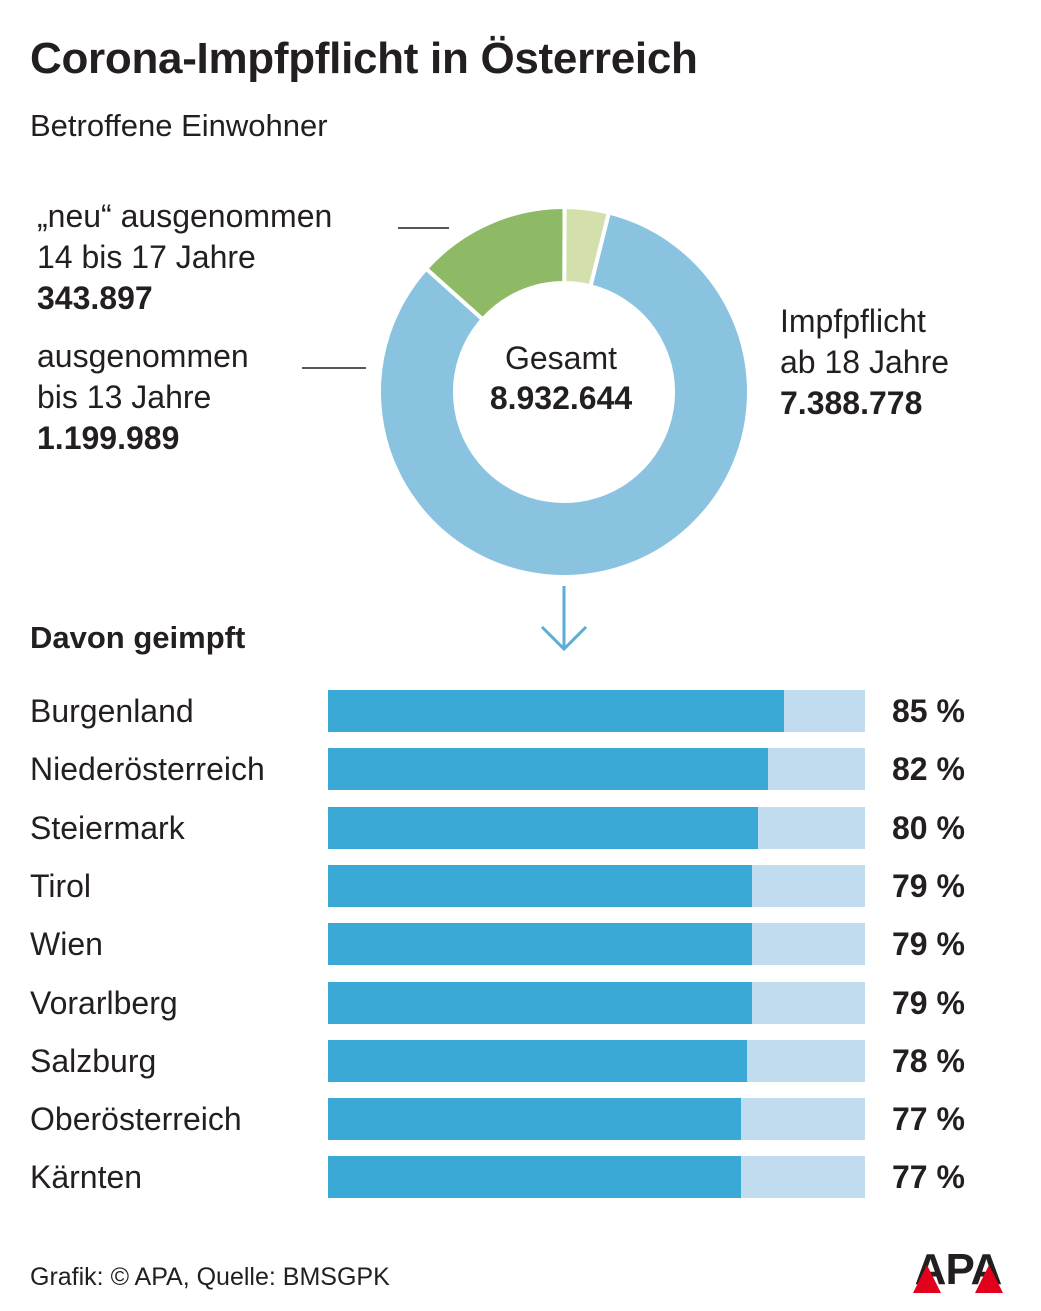  I want to click on bar-value-label: 82 %, so click(928, 769).